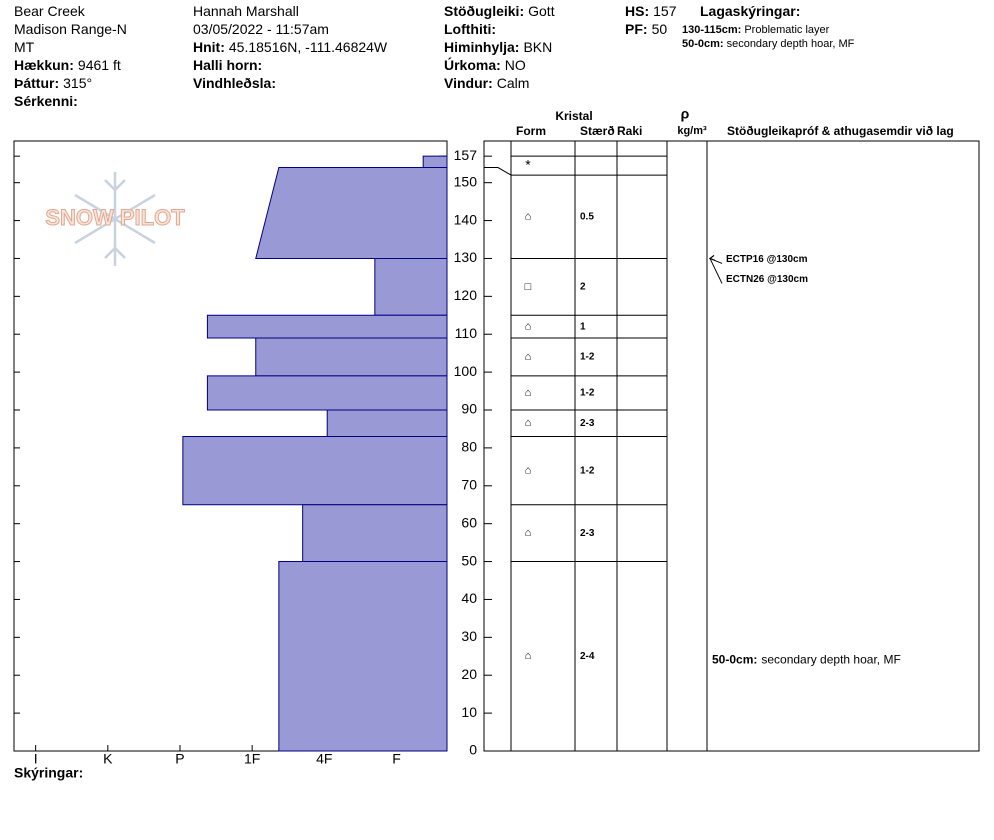 The image size is (994, 840). I want to click on field-label: HS:, so click(637, 11).